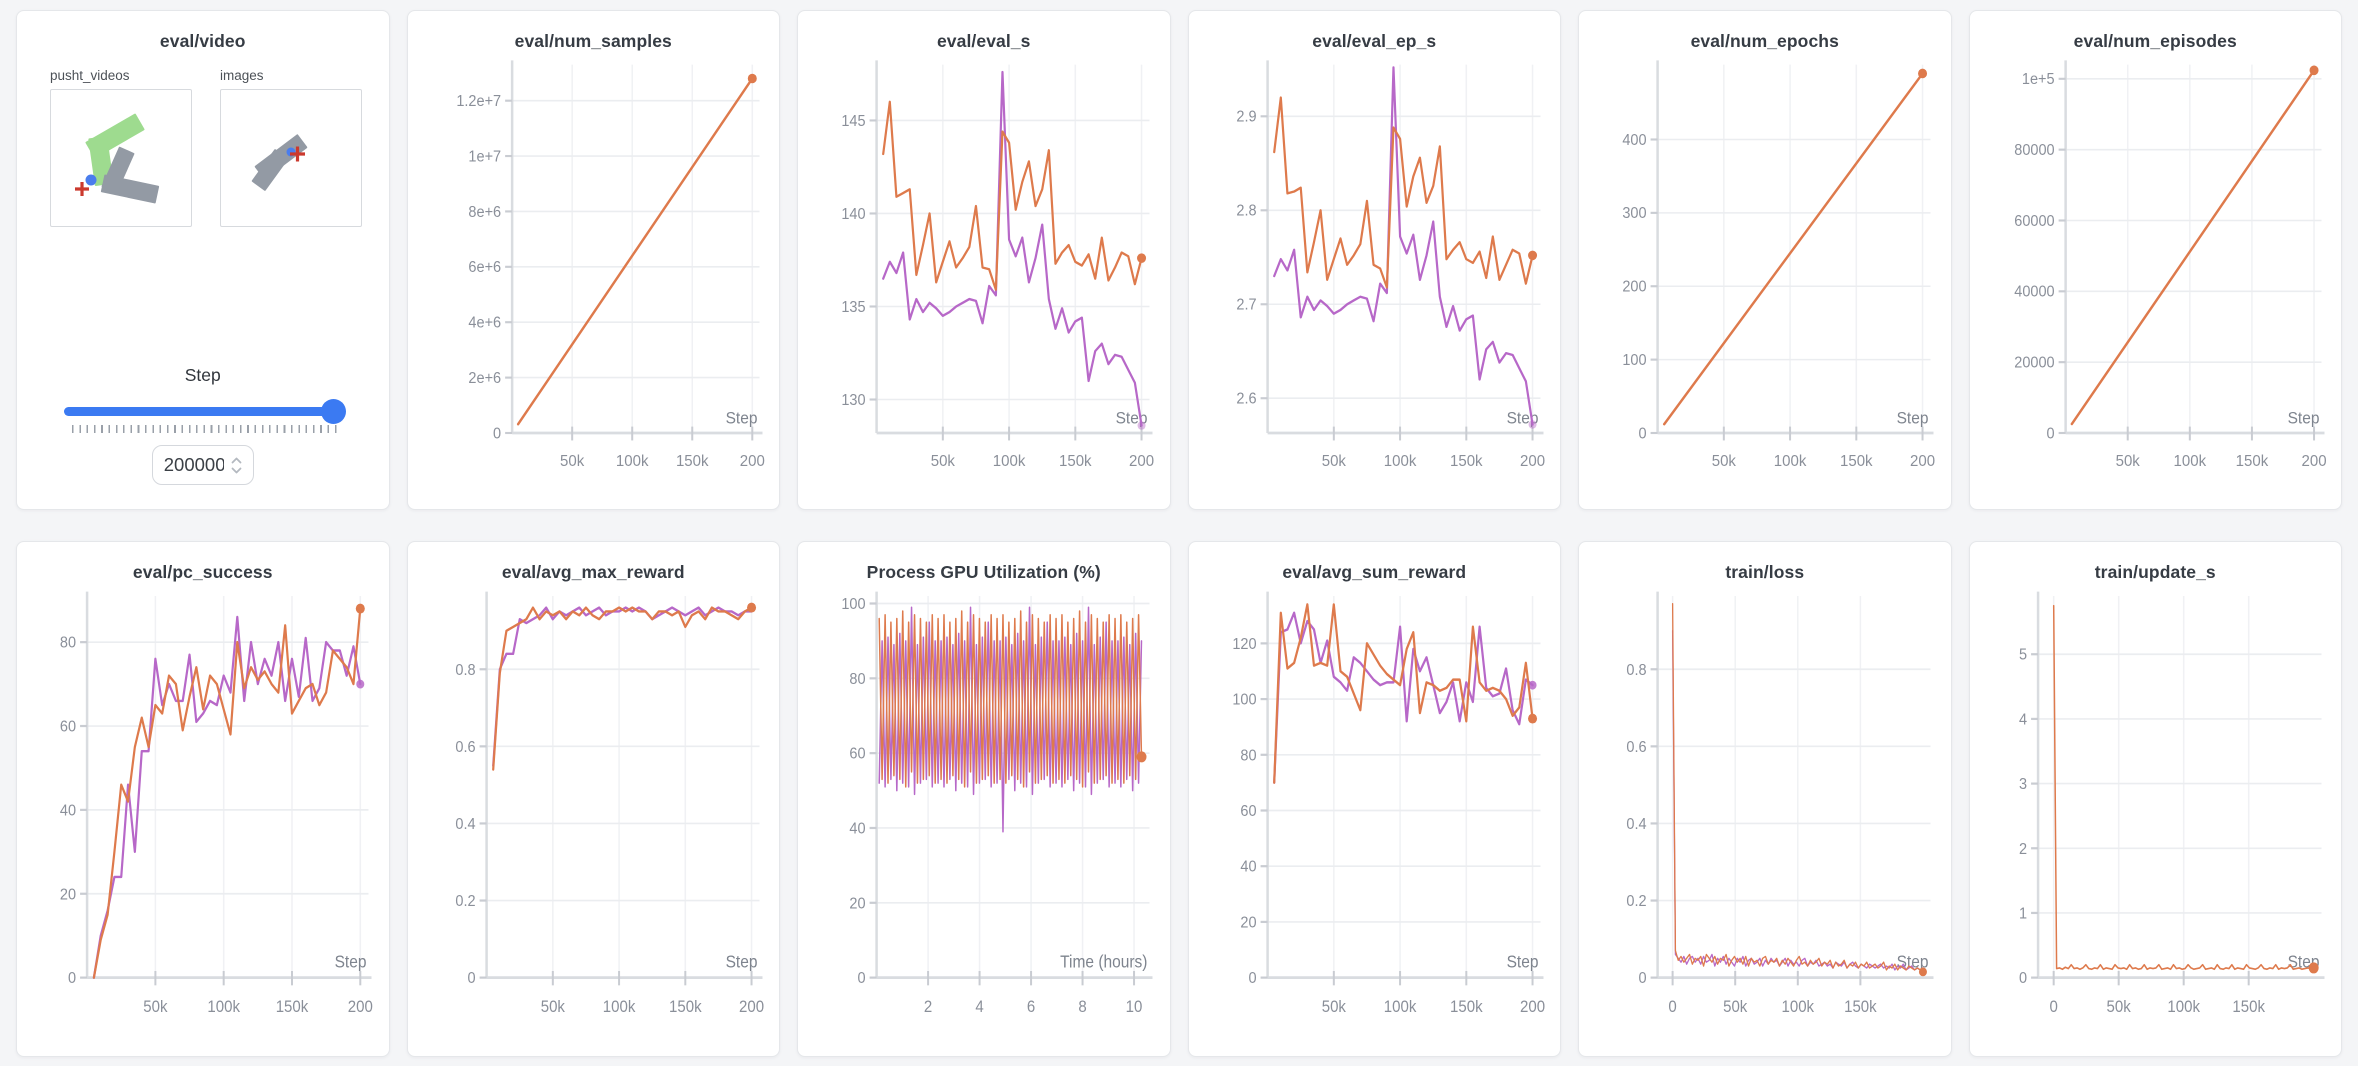 The width and height of the screenshot is (2358, 1066). What do you see at coordinates (203, 260) in the screenshot?
I see `media-panel-eval-video: eval/video pusht_videos images` at bounding box center [203, 260].